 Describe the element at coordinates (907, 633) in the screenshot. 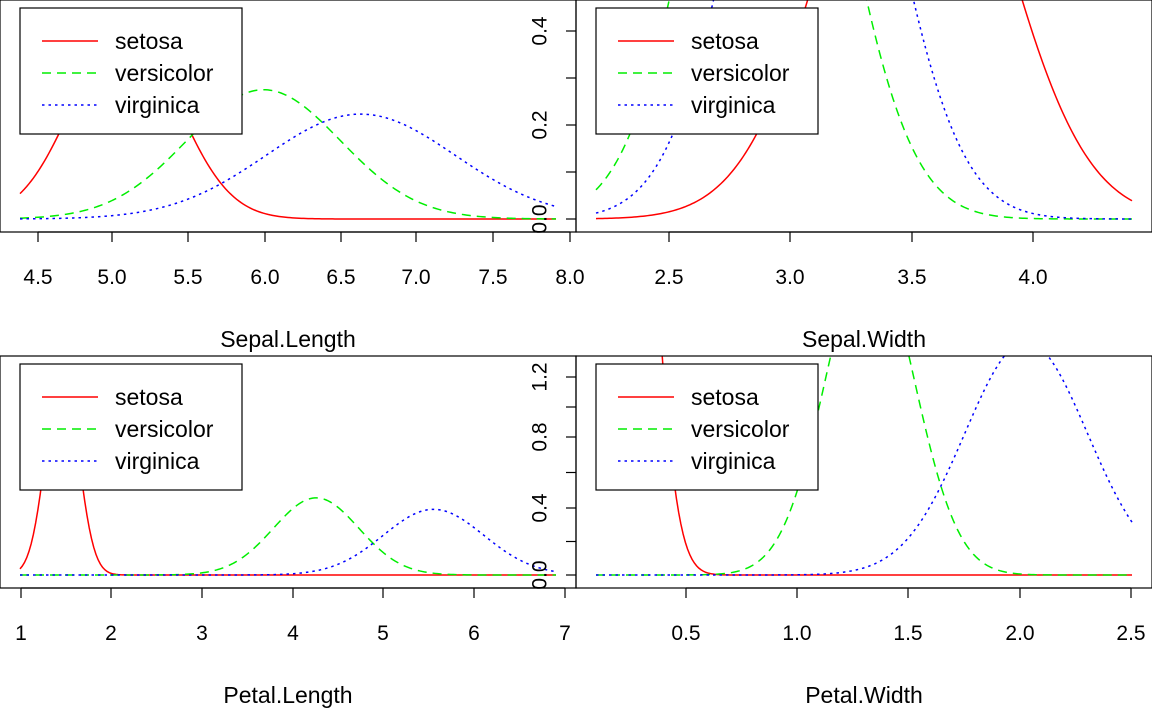

I see `x-tick-label: 1.5` at that location.